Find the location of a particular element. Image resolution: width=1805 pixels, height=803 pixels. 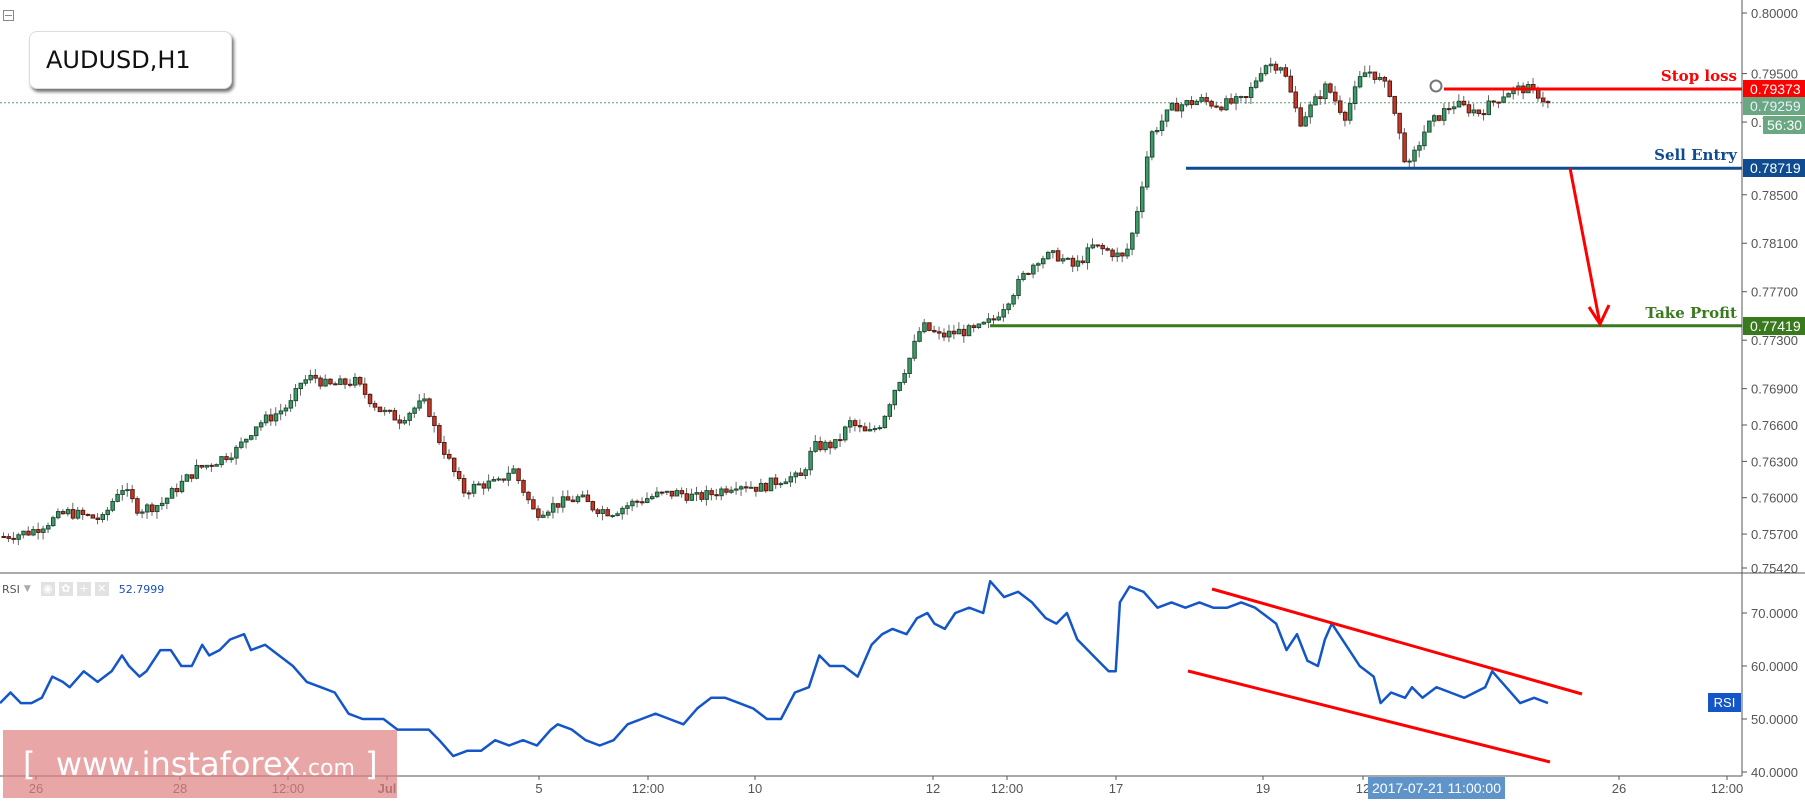

watermark: [ www.instaforex.com ] is located at coordinates (200, 764).